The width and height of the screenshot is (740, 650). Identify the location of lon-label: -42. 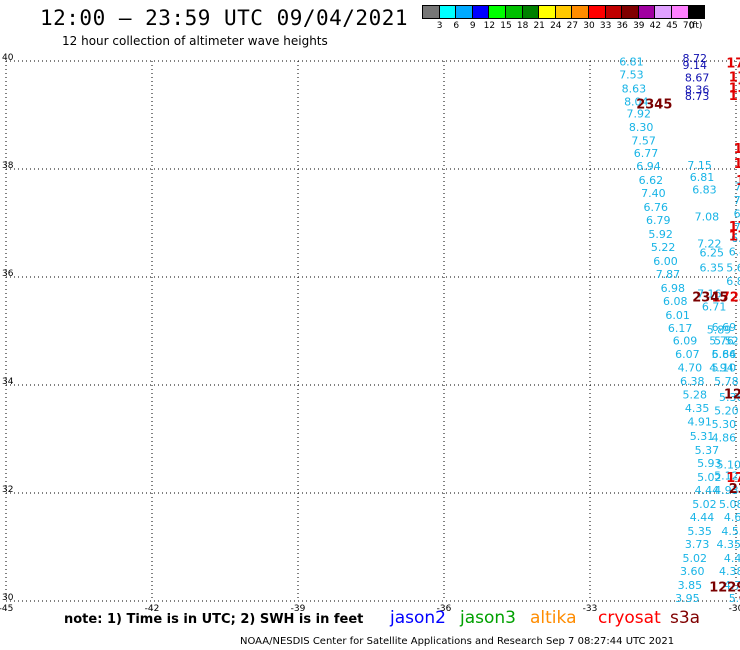
(152, 609).